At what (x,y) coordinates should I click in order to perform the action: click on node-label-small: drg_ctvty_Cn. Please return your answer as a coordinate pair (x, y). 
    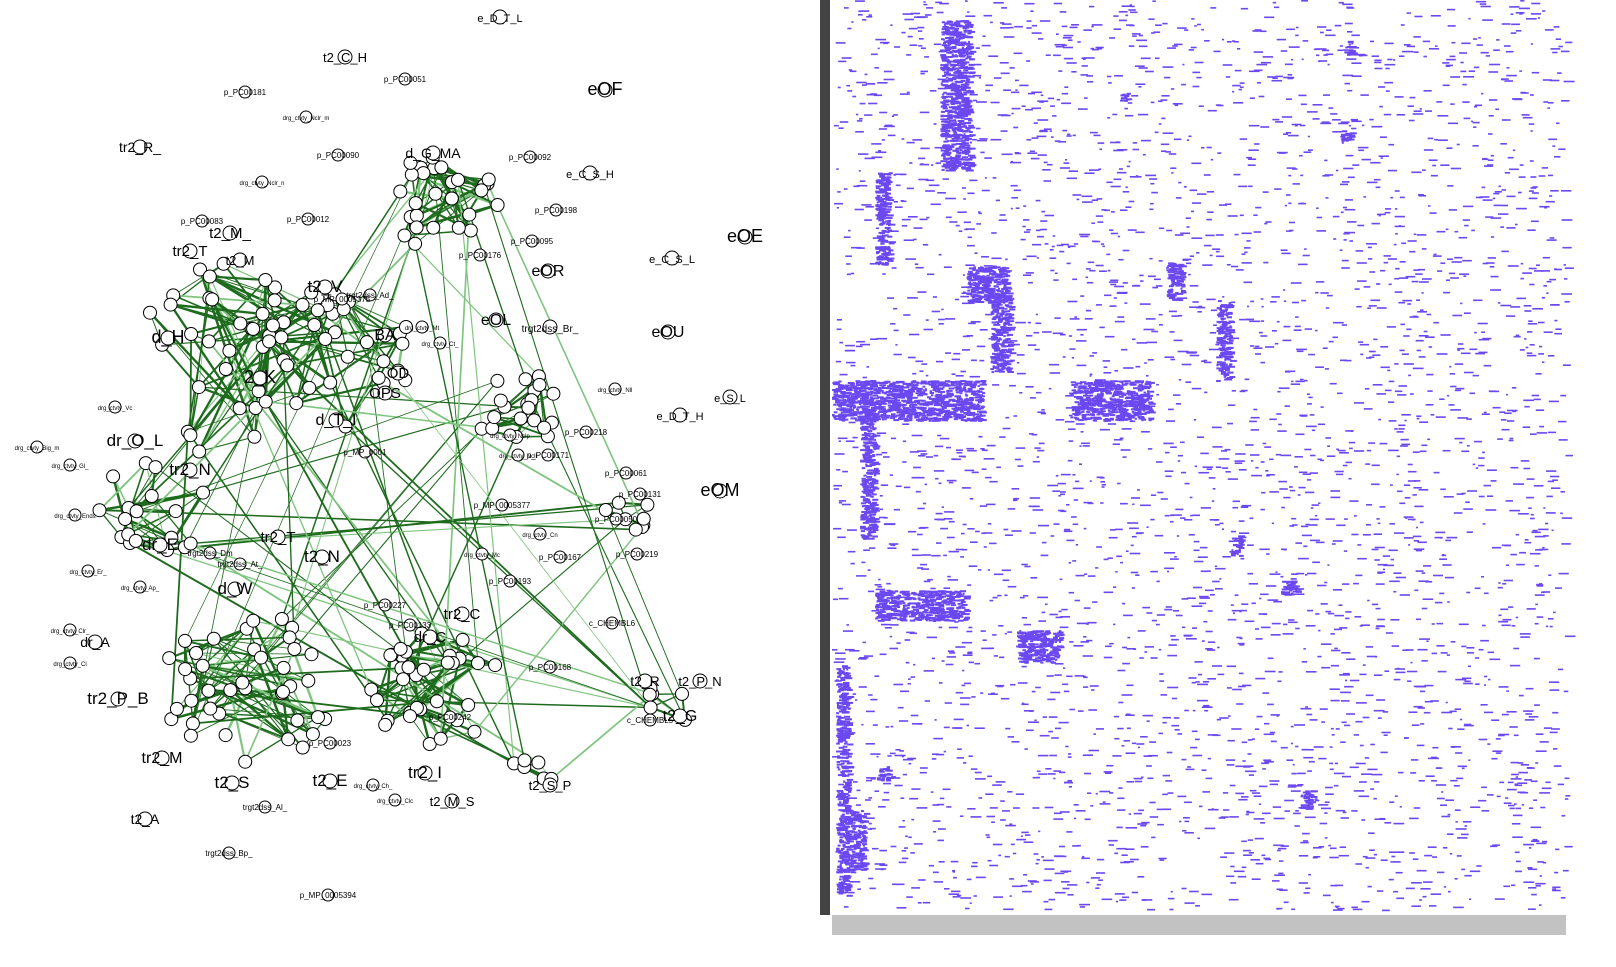
    Looking at the image, I should click on (539, 536).